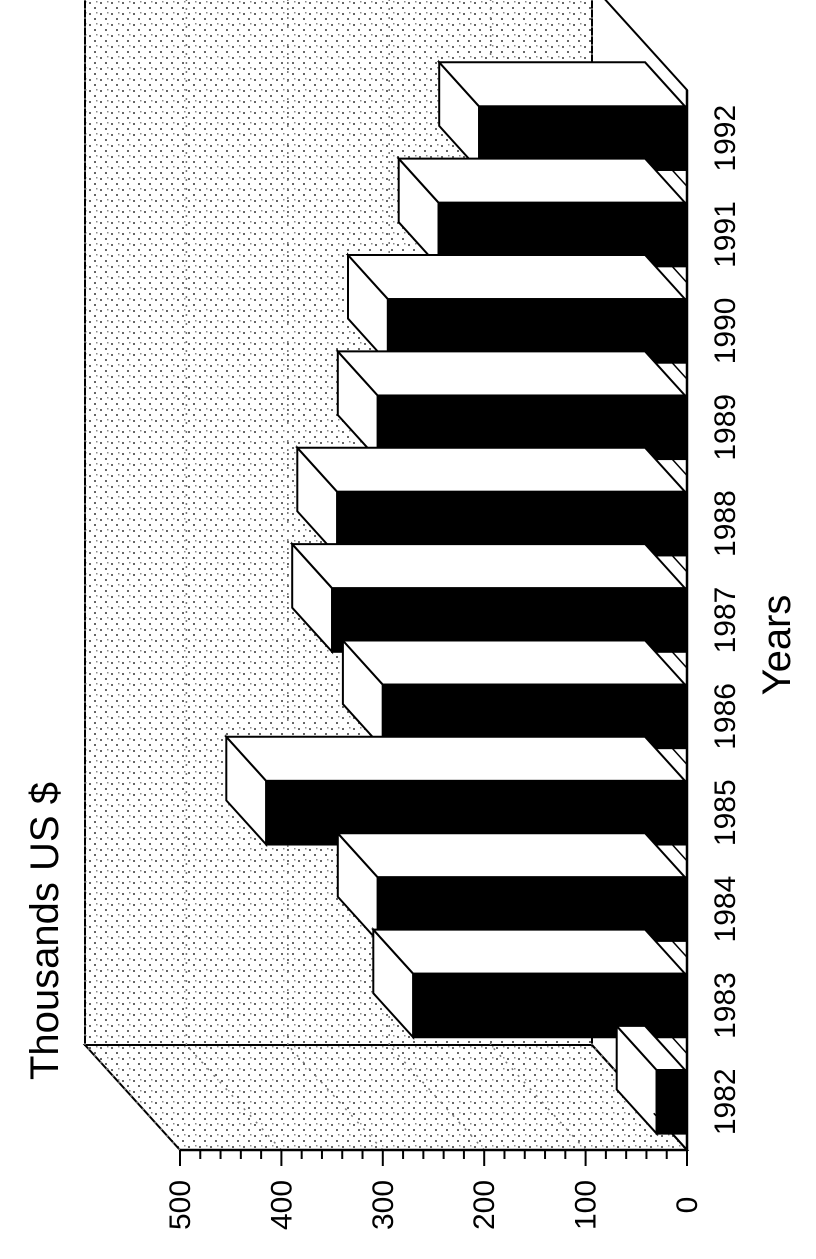 This screenshot has height=1259, width=816. What do you see at coordinates (514, 694) in the screenshot?
I see `bar-1986` at bounding box center [514, 694].